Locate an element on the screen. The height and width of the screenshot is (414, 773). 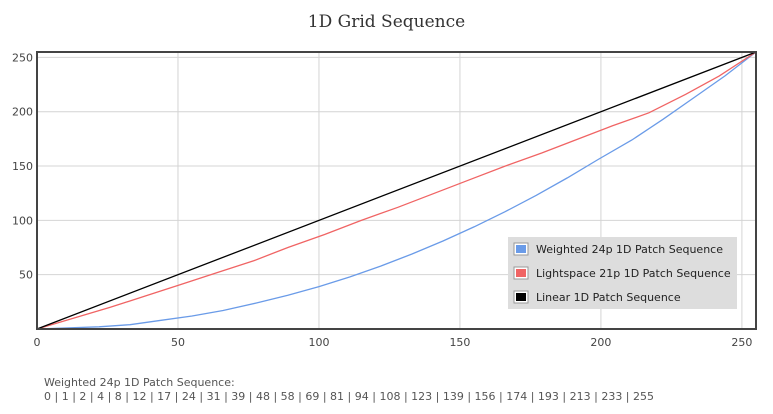
legend-label: Linear 1D Patch Sequence is located at coordinates (608, 297).